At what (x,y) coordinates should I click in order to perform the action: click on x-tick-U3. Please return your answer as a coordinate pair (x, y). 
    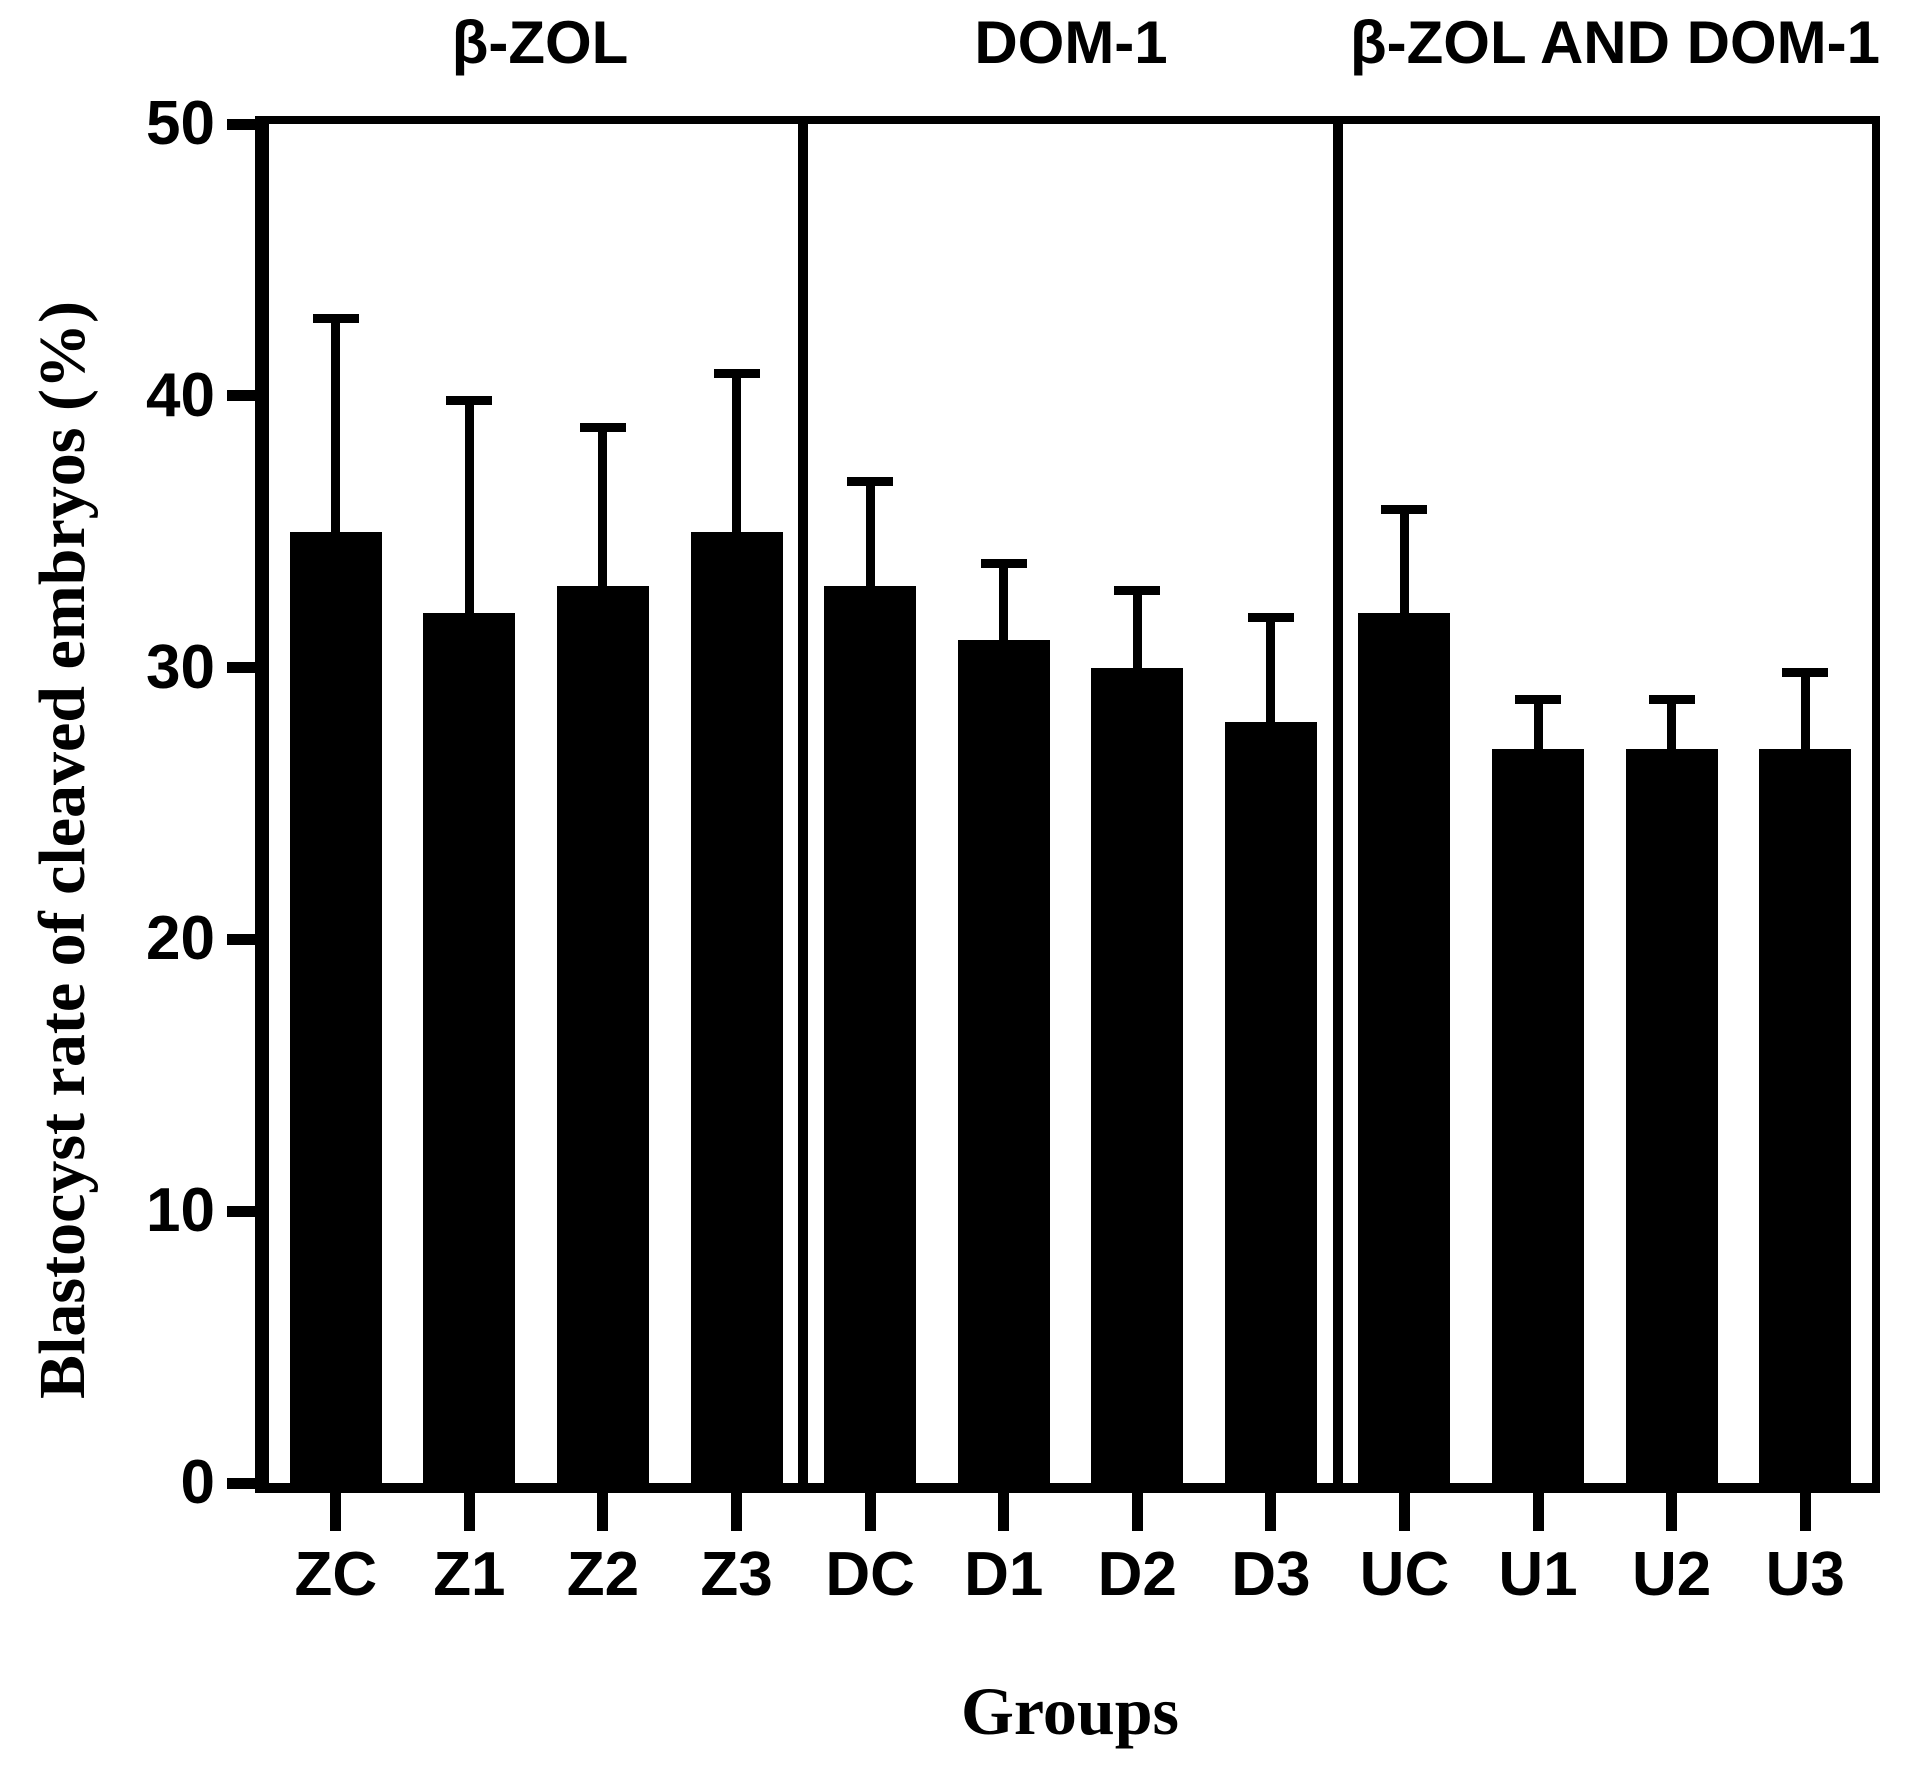
    Looking at the image, I should click on (1805, 1512).